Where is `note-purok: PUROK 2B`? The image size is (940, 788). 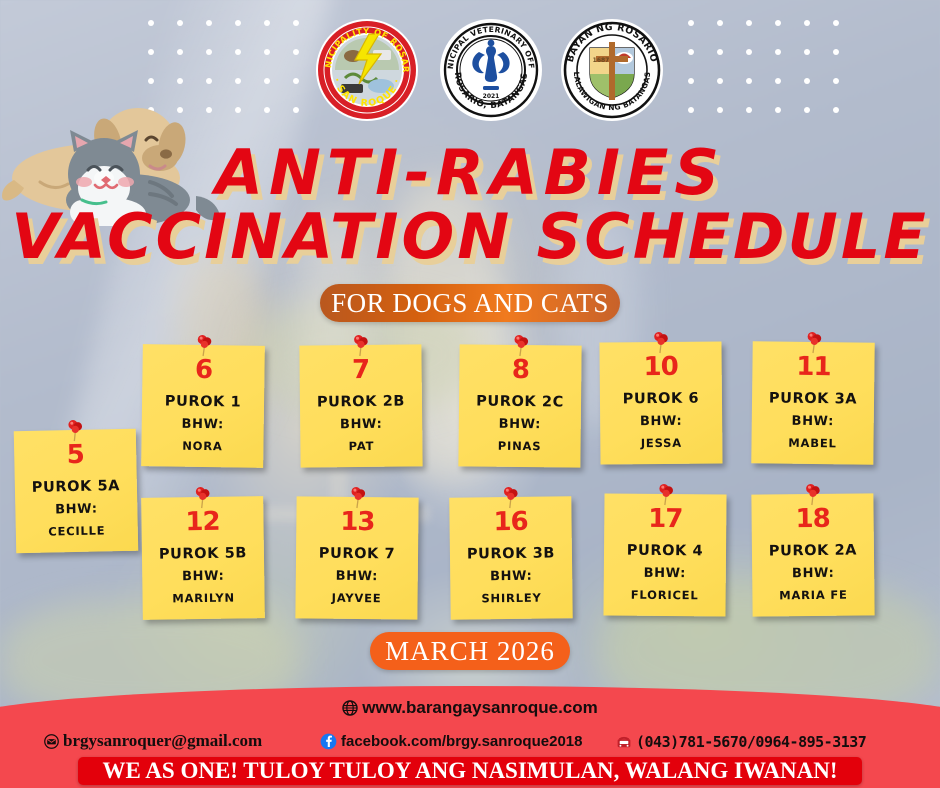
note-purok: PUROK 2B is located at coordinates (361, 402).